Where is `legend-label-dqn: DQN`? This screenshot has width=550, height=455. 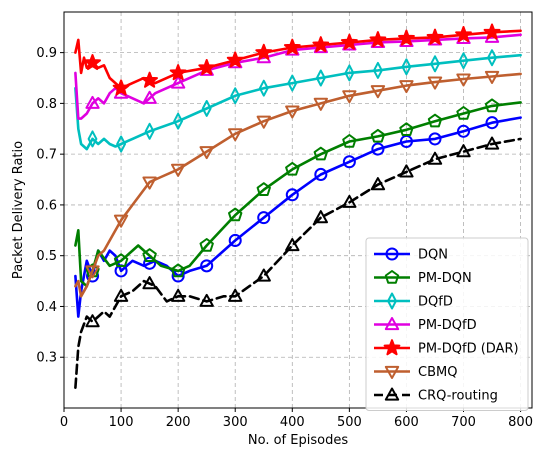
legend-label-dqn: DQN is located at coordinates (433, 255).